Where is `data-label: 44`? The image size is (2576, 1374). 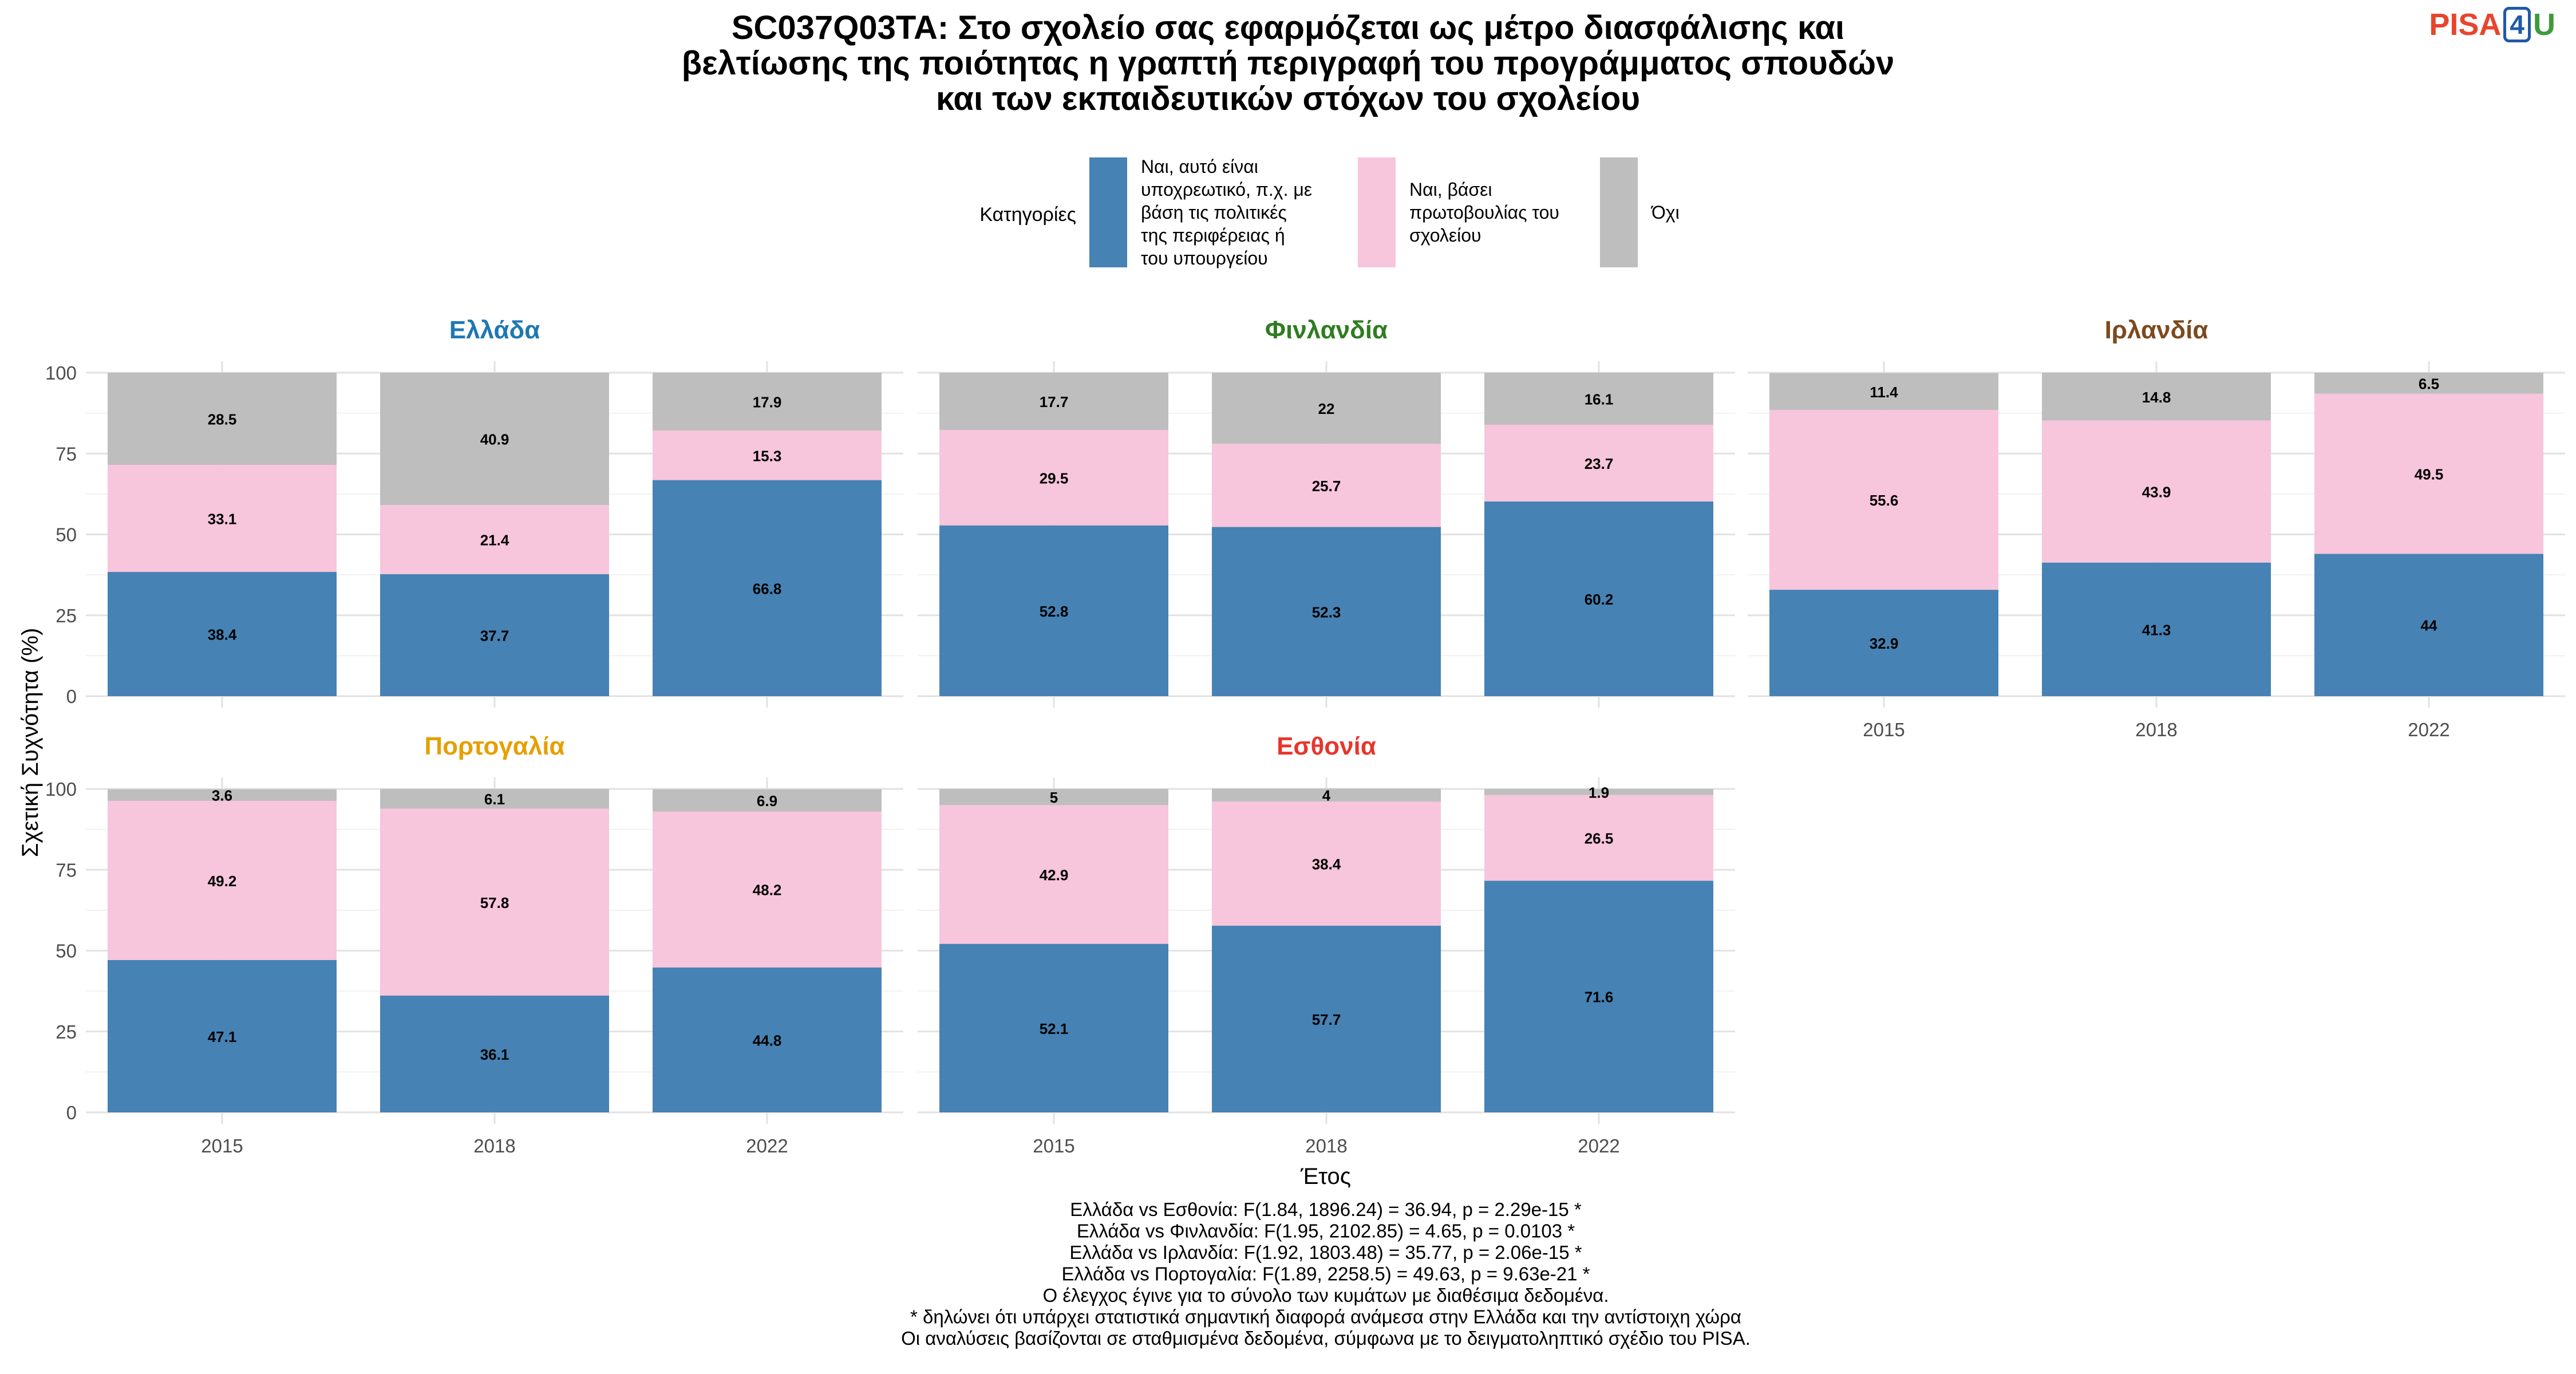
data-label: 44 is located at coordinates (2429, 625).